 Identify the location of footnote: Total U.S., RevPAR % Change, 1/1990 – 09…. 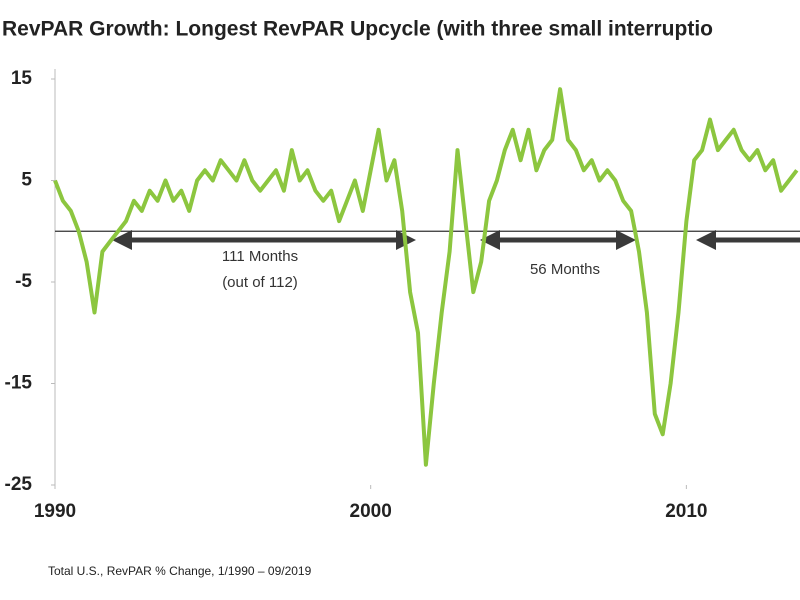
(180, 571).